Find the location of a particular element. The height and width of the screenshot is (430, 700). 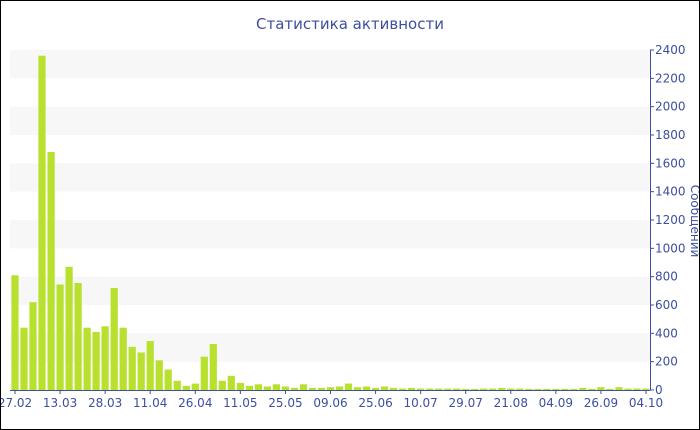

x-tick-label: 27.02 is located at coordinates (16, 403).